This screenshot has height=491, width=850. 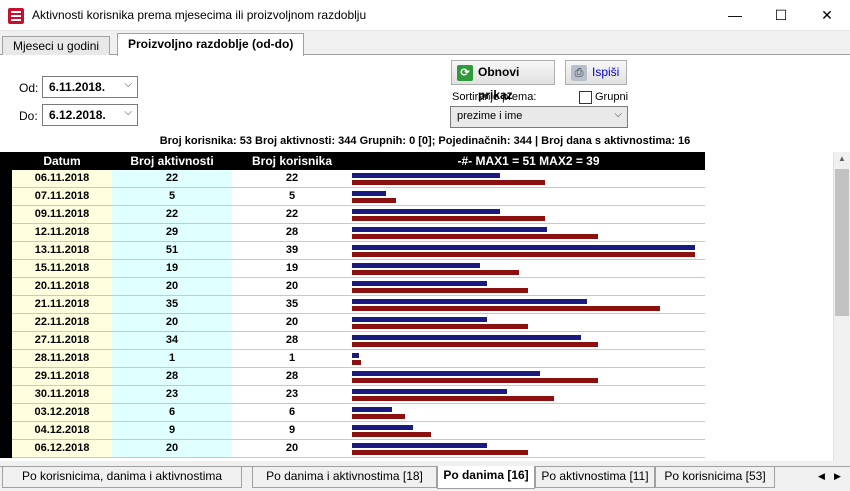 What do you see at coordinates (416, 395) in the screenshot?
I see `table-row: 30.11.2018 23 23` at bounding box center [416, 395].